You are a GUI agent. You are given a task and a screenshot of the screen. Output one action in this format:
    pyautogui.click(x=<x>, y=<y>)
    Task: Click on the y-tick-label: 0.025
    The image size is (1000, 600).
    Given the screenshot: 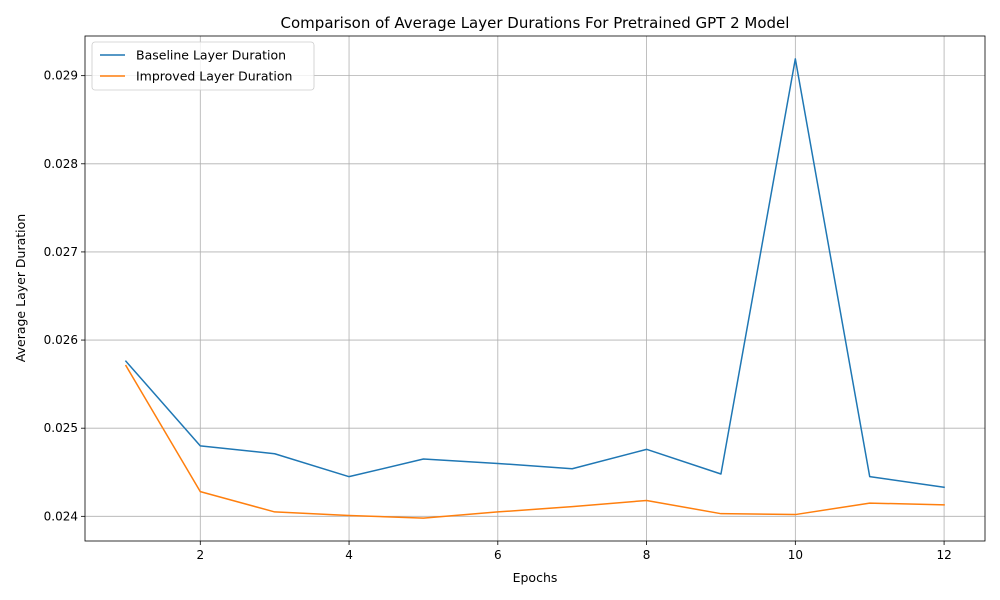 What is the action you would take?
    pyautogui.click(x=61, y=428)
    